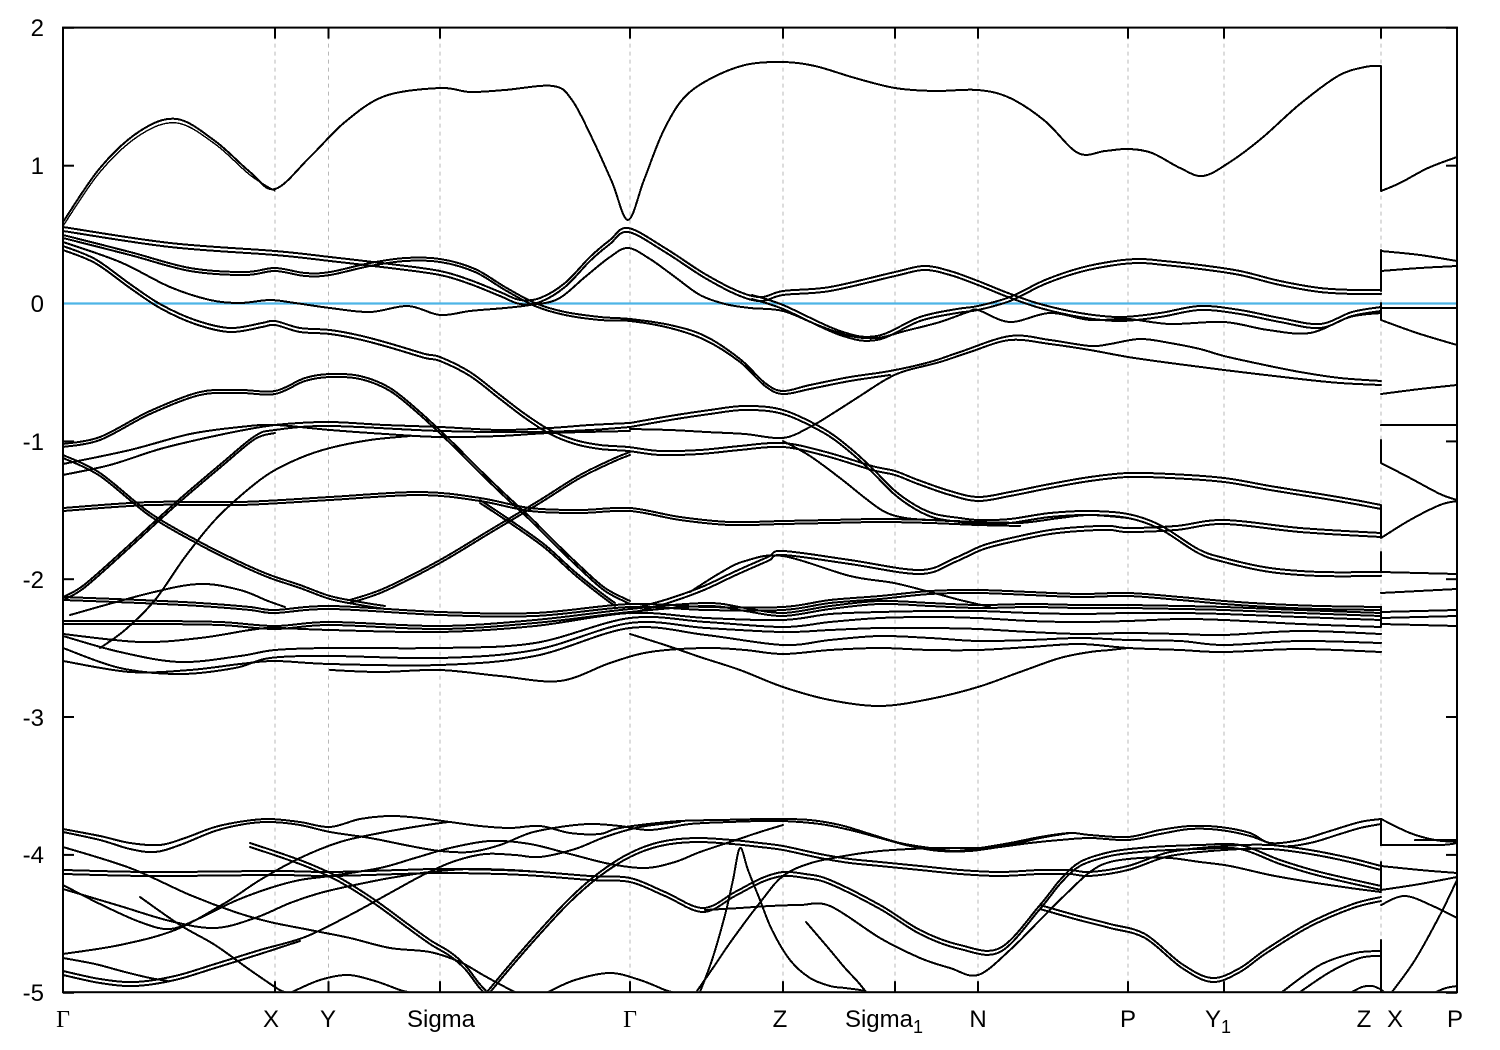 Image resolution: width=1500 pixels, height=1050 pixels. Describe the element at coordinates (33, 993) in the screenshot. I see `svg-text: -5` at that location.